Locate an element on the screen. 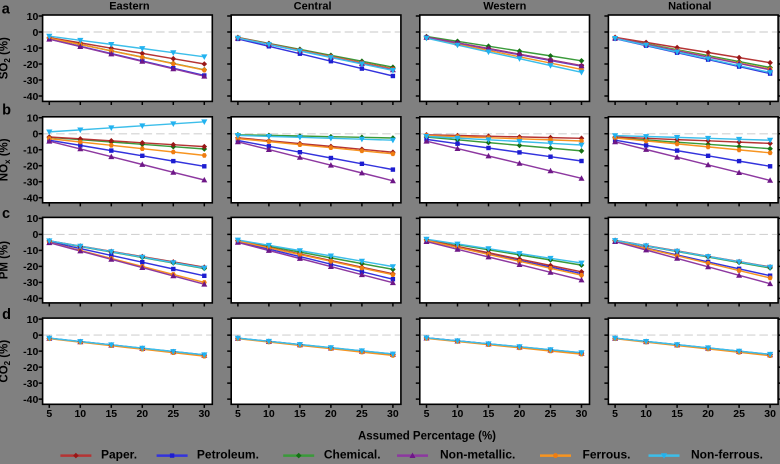 The height and width of the screenshot is (464, 780). svg-text: Non-metallic. is located at coordinates (477, 454).